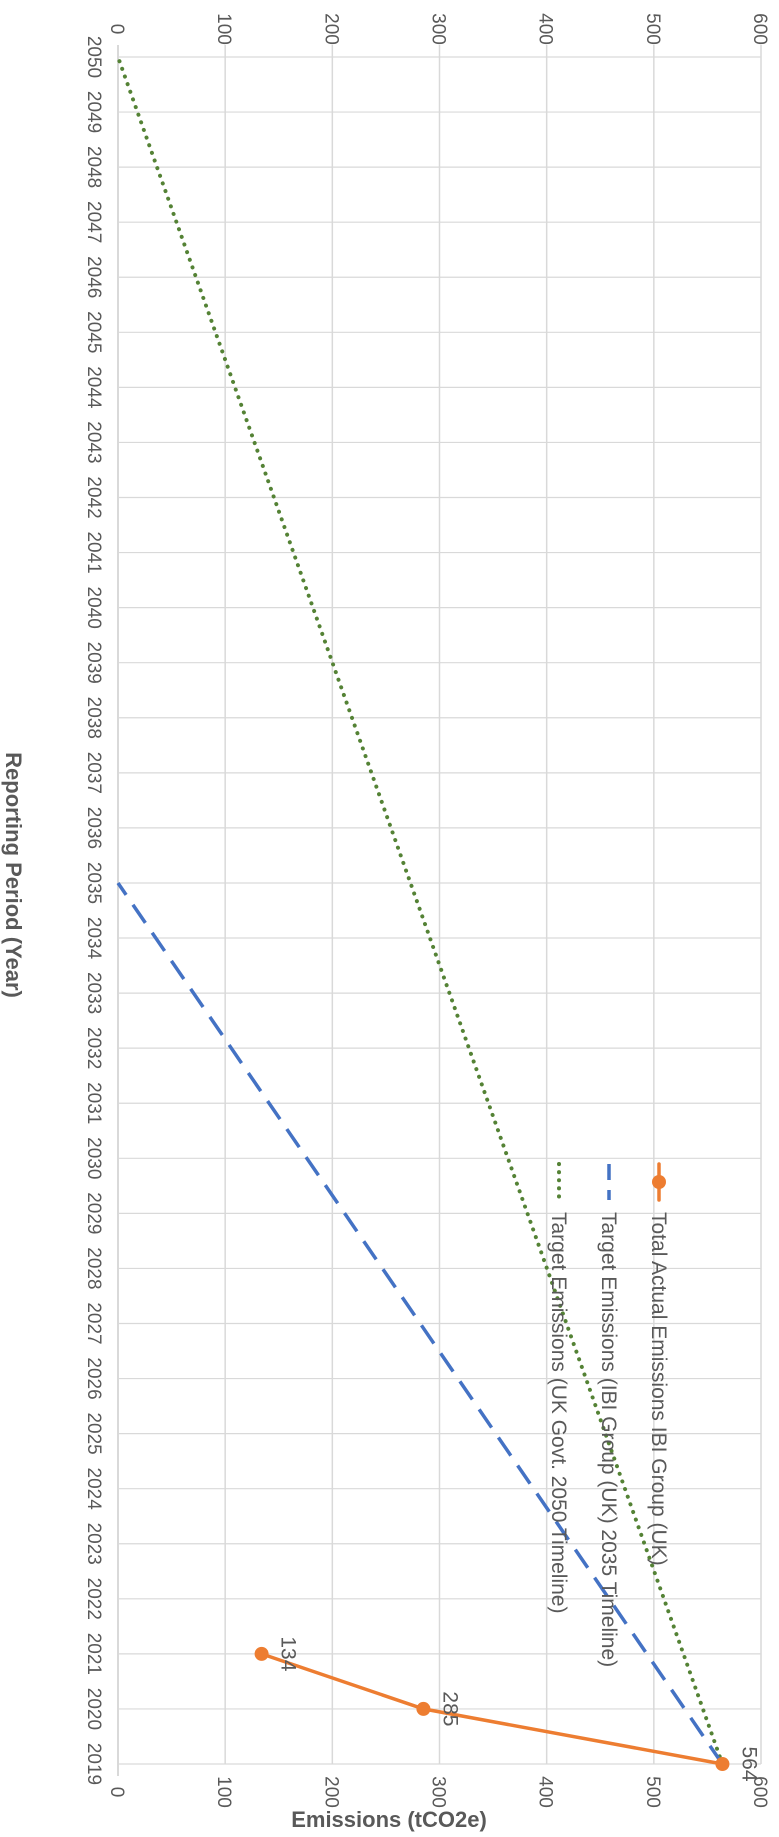 The height and width of the screenshot is (1837, 779). Describe the element at coordinates (93, 1489) in the screenshot. I see `x-tick-label: 2024` at that location.